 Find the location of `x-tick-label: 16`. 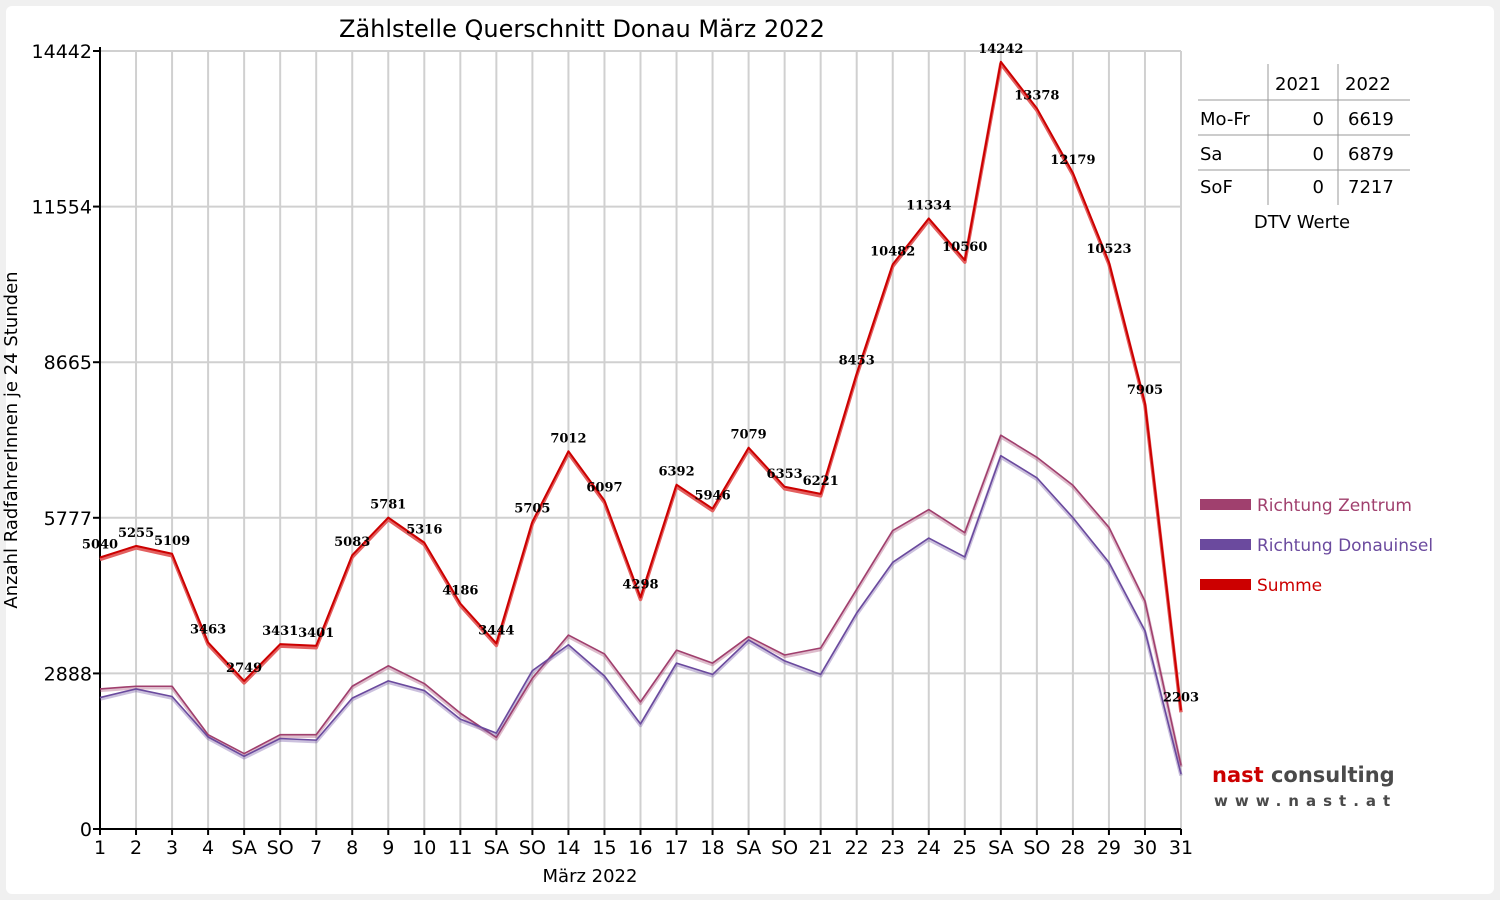

x-tick-label: 16 is located at coordinates (640, 848).